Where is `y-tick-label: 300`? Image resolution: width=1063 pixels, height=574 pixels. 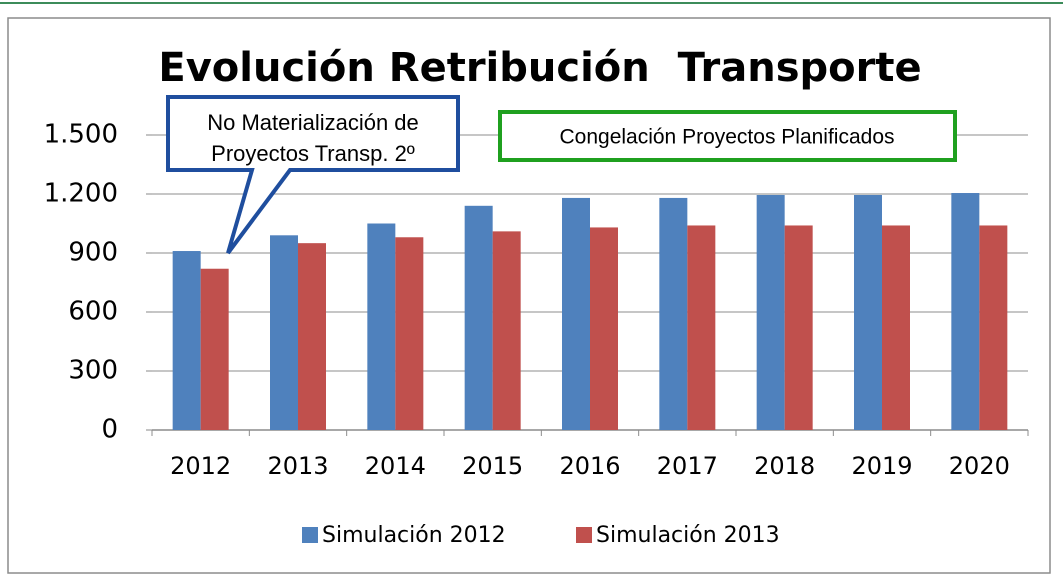
y-tick-label: 300 is located at coordinates (93, 371).